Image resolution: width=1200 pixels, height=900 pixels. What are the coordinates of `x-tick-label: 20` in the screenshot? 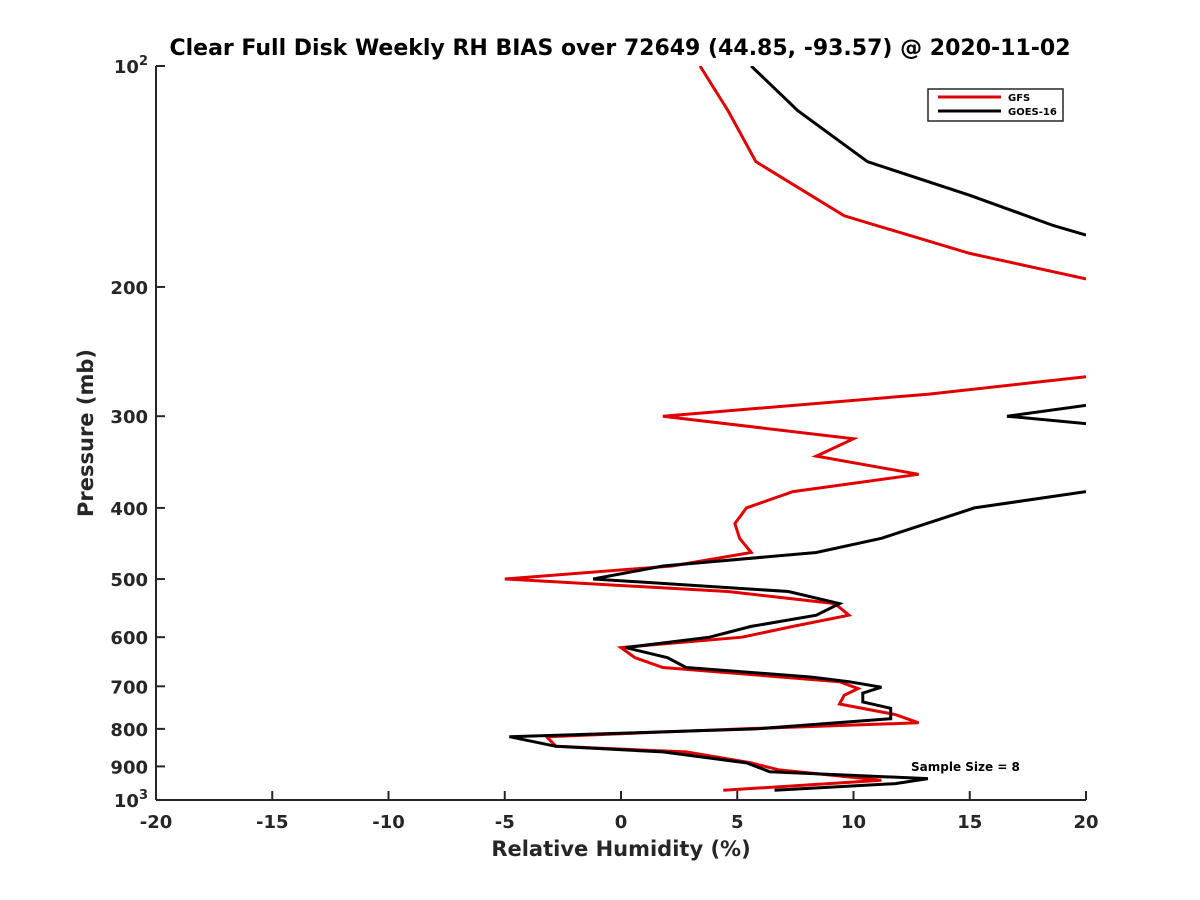 It's located at (1085, 822).